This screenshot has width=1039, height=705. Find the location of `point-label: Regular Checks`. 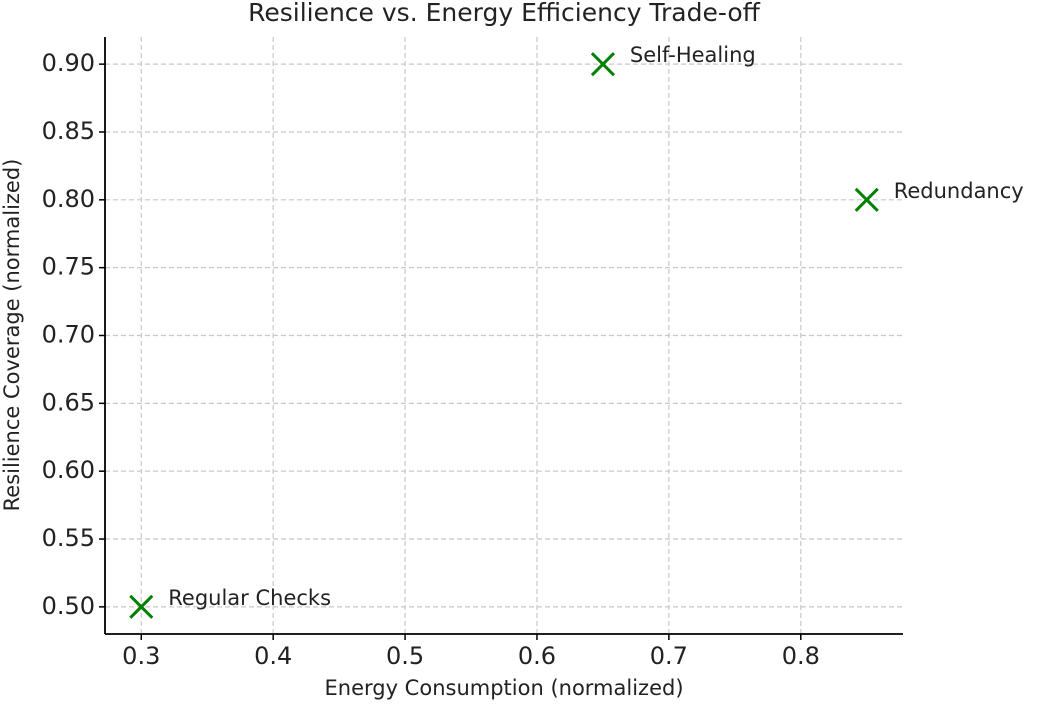

point-label: Regular Checks is located at coordinates (249, 598).